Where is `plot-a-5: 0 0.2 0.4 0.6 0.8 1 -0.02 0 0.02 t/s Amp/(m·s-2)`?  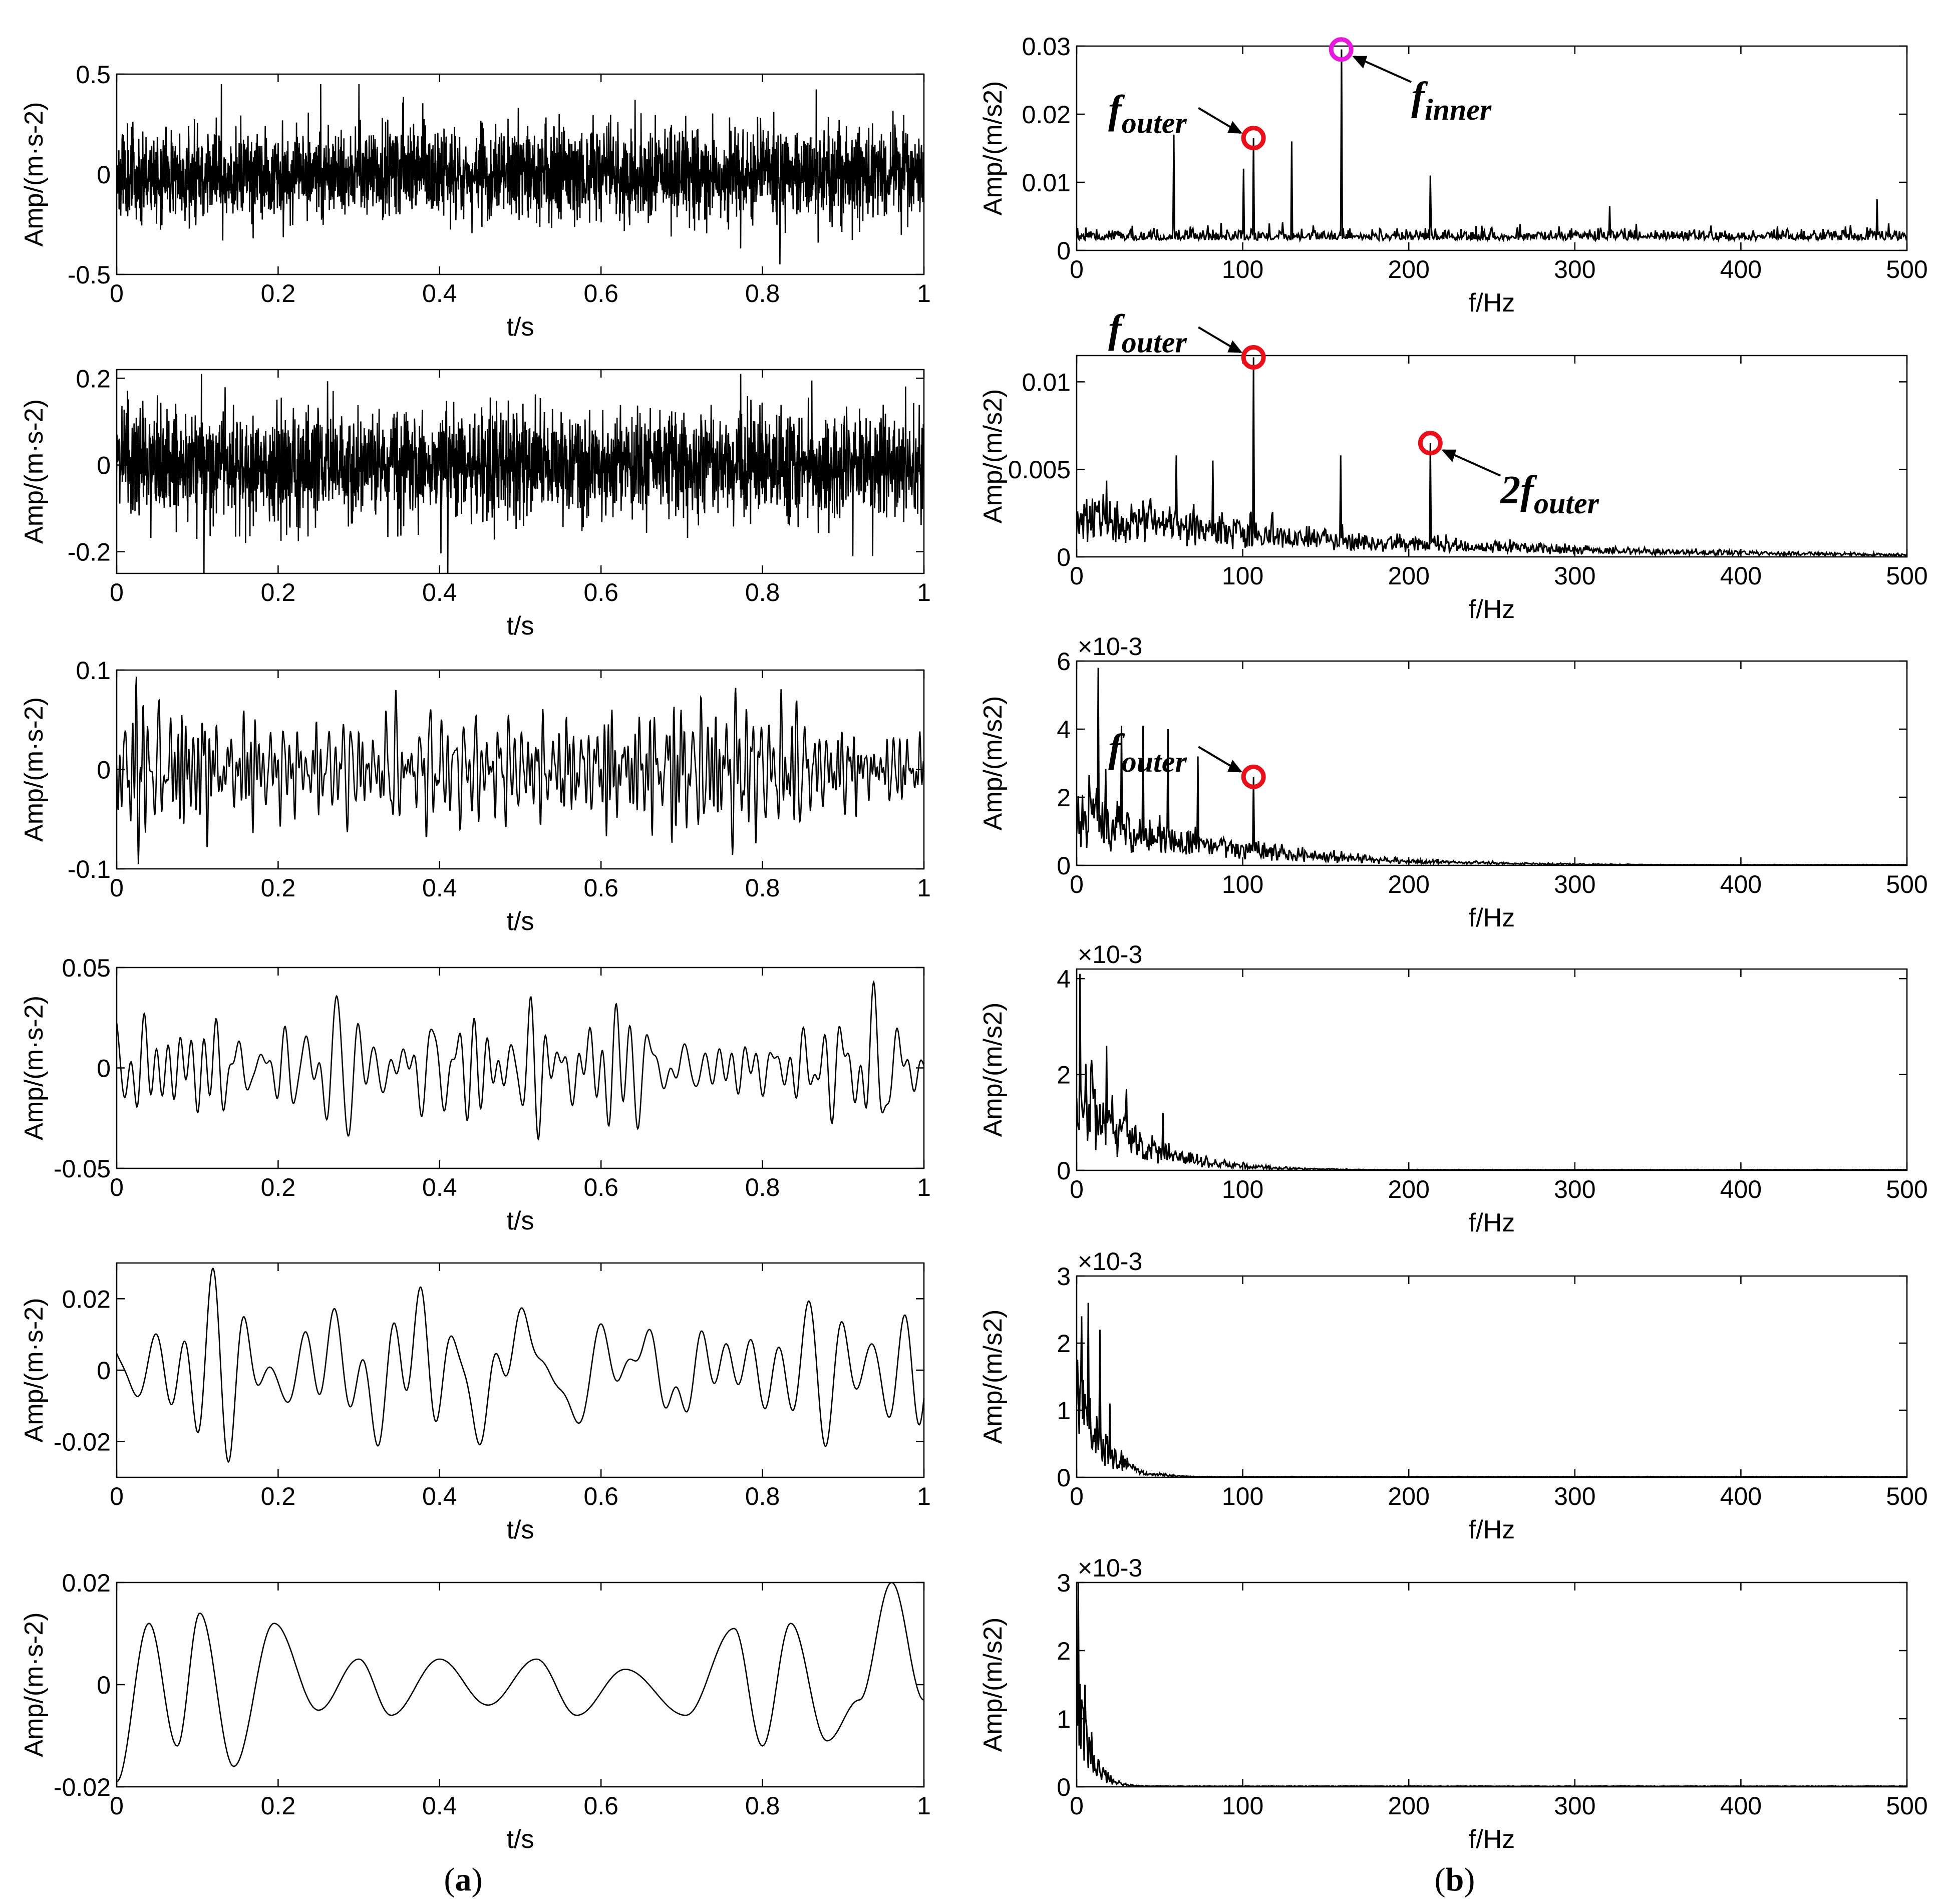
plot-a-5: 0 0.2 0.4 0.6 0.8 1 -0.02 0 0.02 t/s Amp/(m·s-2) is located at coordinates (475, 1403).